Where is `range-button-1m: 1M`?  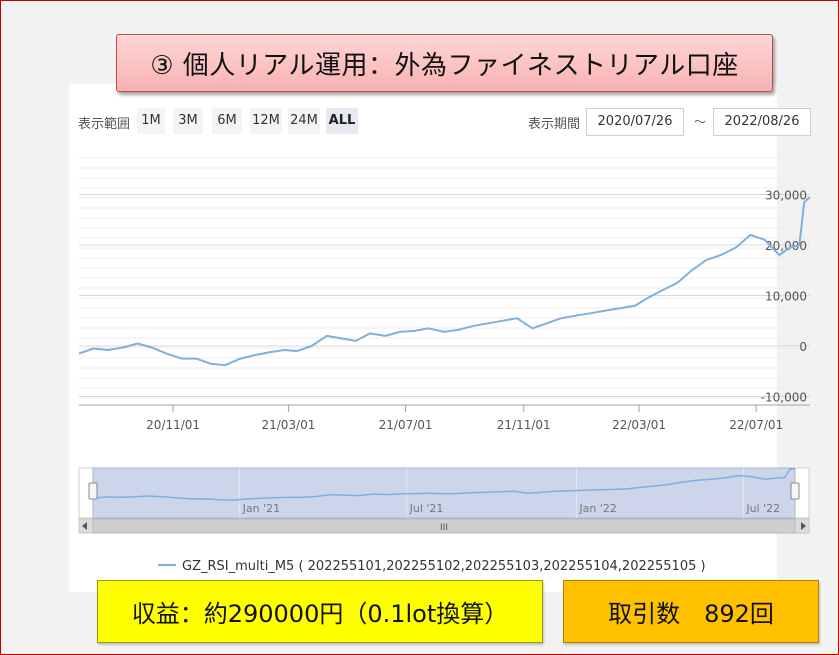
range-button-1m: 1M is located at coordinates (151, 121).